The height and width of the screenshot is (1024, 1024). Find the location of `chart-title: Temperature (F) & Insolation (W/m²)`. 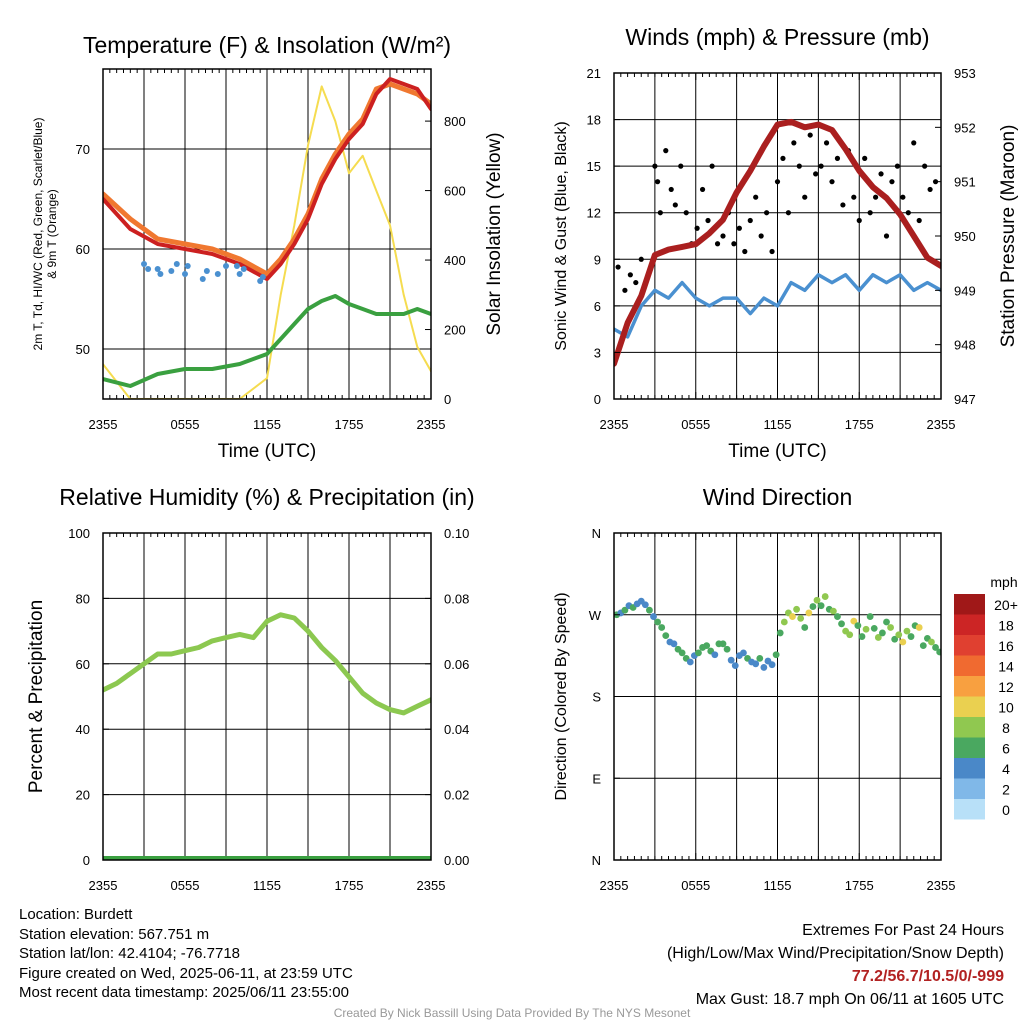

chart-title: Temperature (F) & Insolation (W/m²) is located at coordinates (267, 45).